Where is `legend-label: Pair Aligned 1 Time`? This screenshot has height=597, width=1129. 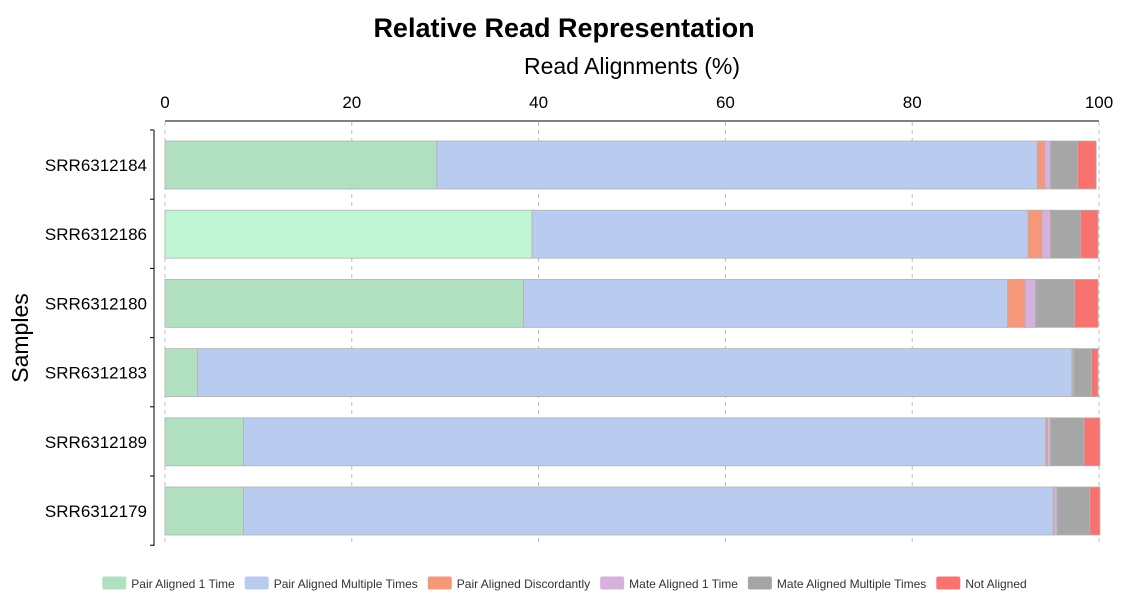
legend-label: Pair Aligned 1 Time is located at coordinates (183, 584).